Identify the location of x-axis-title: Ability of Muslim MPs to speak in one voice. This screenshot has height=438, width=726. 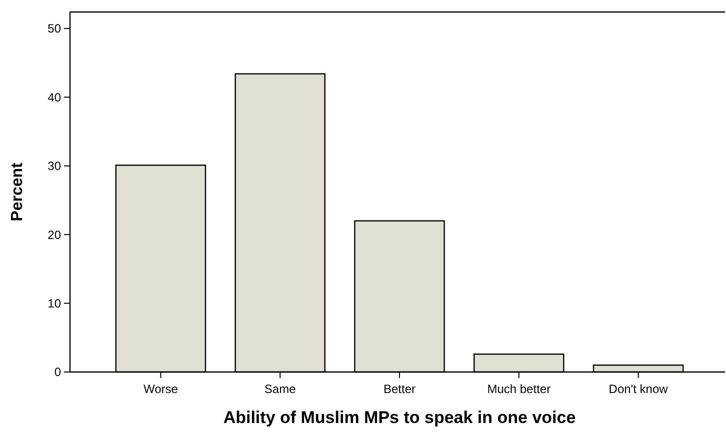
(399, 417).